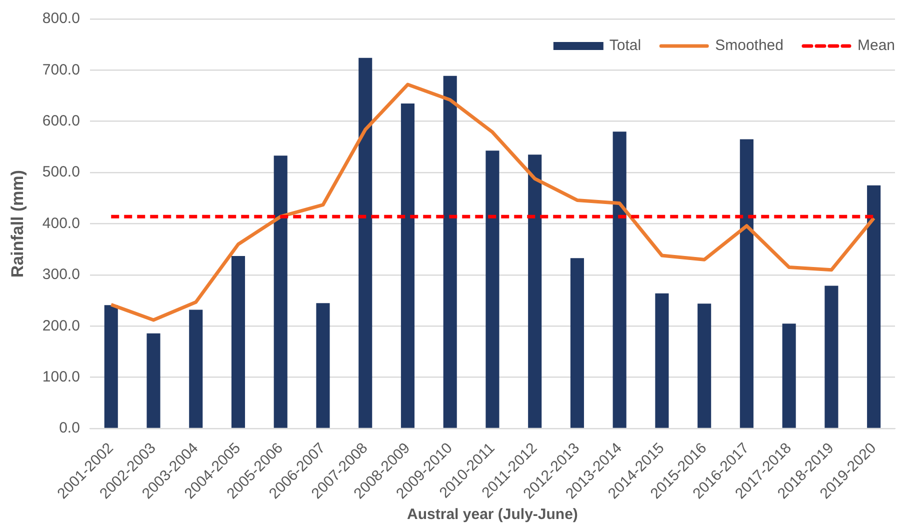 The height and width of the screenshot is (526, 901). I want to click on legend-label: Total, so click(625, 45).